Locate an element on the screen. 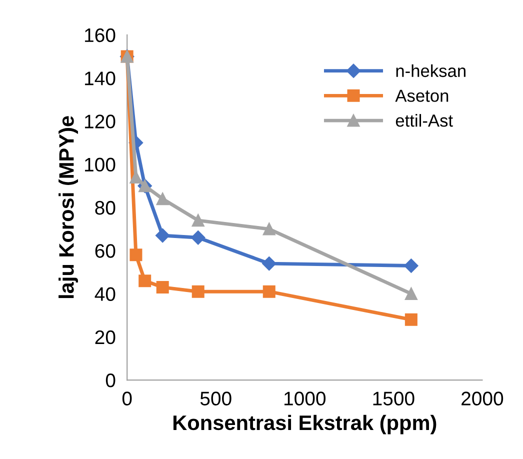 This screenshot has width=523, height=459. x-tick-label: 500 is located at coordinates (216, 399).